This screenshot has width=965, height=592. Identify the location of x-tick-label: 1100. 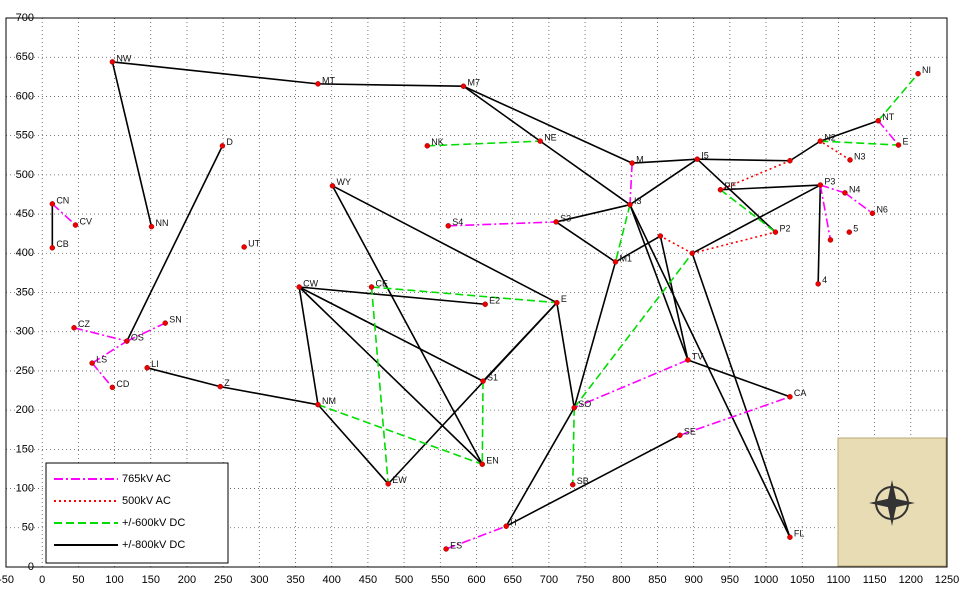
(839, 580).